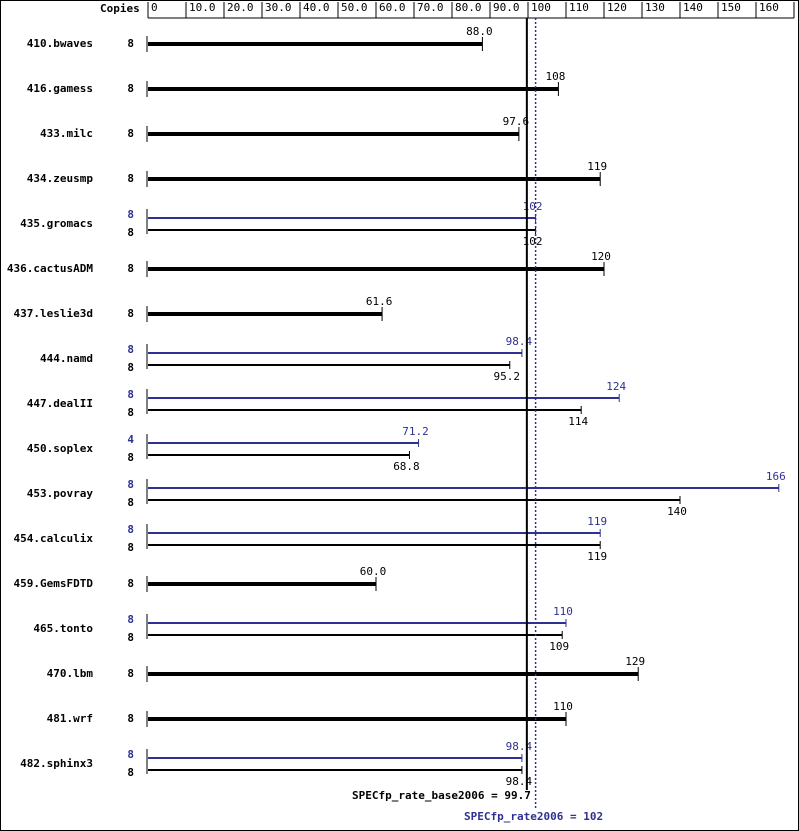 The width and height of the screenshot is (799, 831). Describe the element at coordinates (677, 511) in the screenshot. I see `base-value-label: 140` at that location.